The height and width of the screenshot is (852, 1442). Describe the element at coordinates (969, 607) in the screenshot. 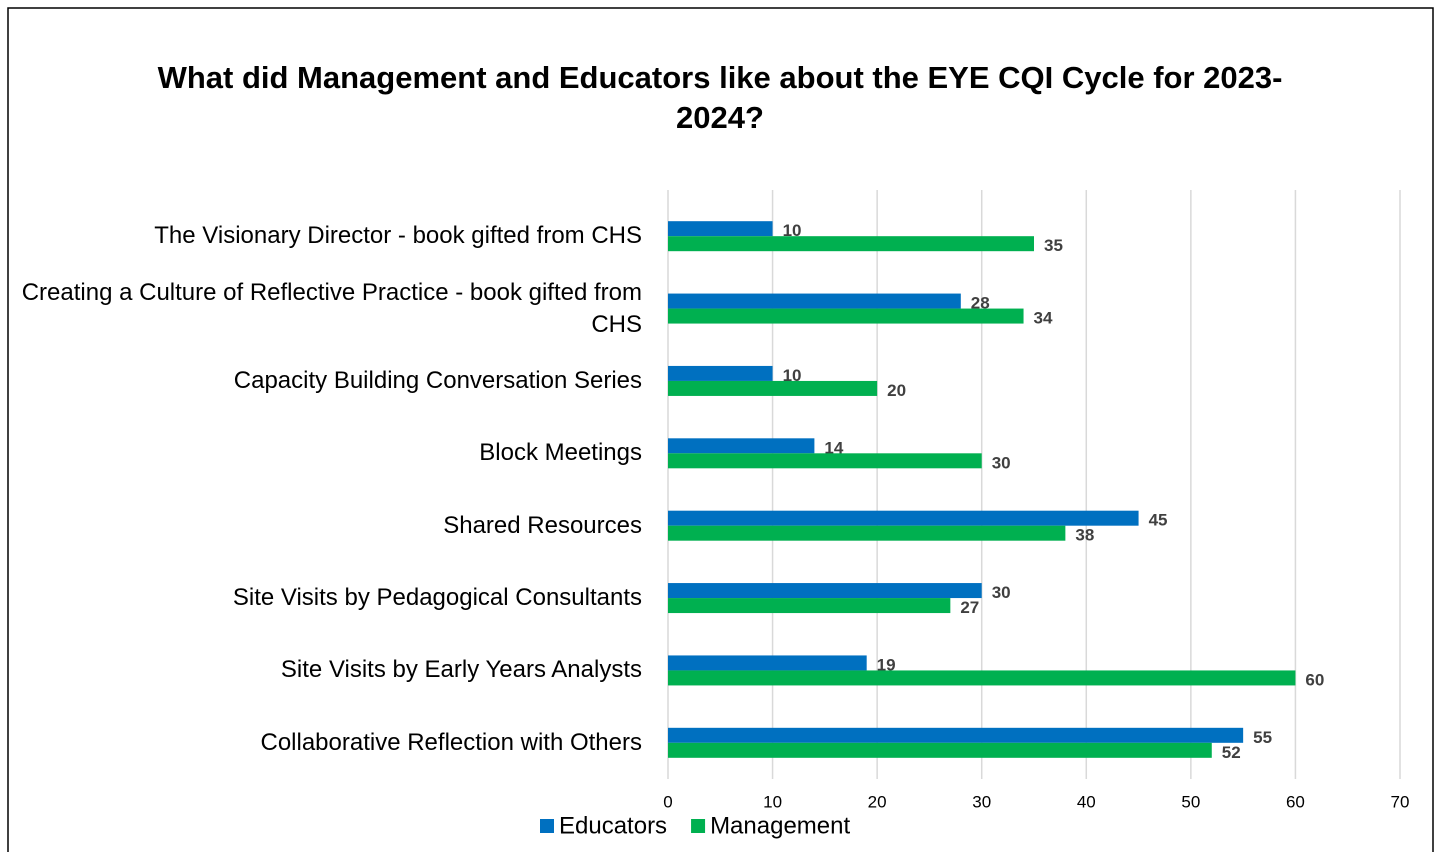

I see `data-label: 27` at that location.